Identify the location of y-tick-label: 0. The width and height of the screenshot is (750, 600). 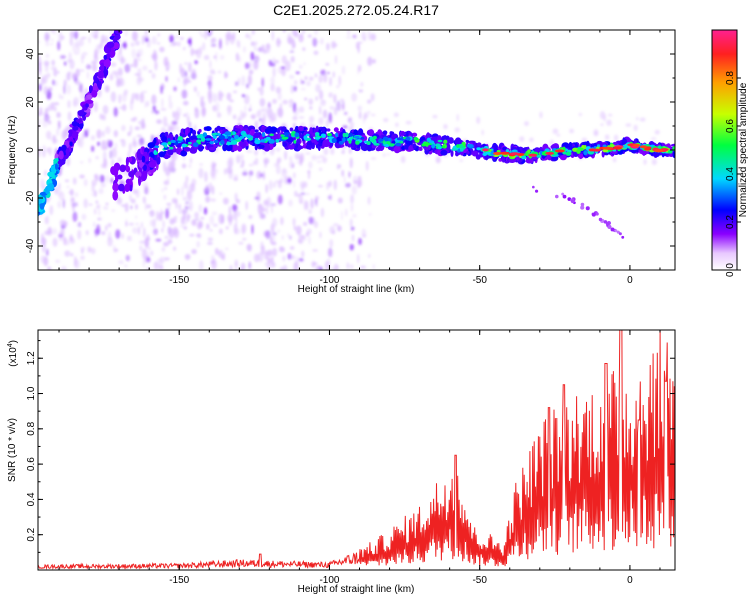
(30, 150).